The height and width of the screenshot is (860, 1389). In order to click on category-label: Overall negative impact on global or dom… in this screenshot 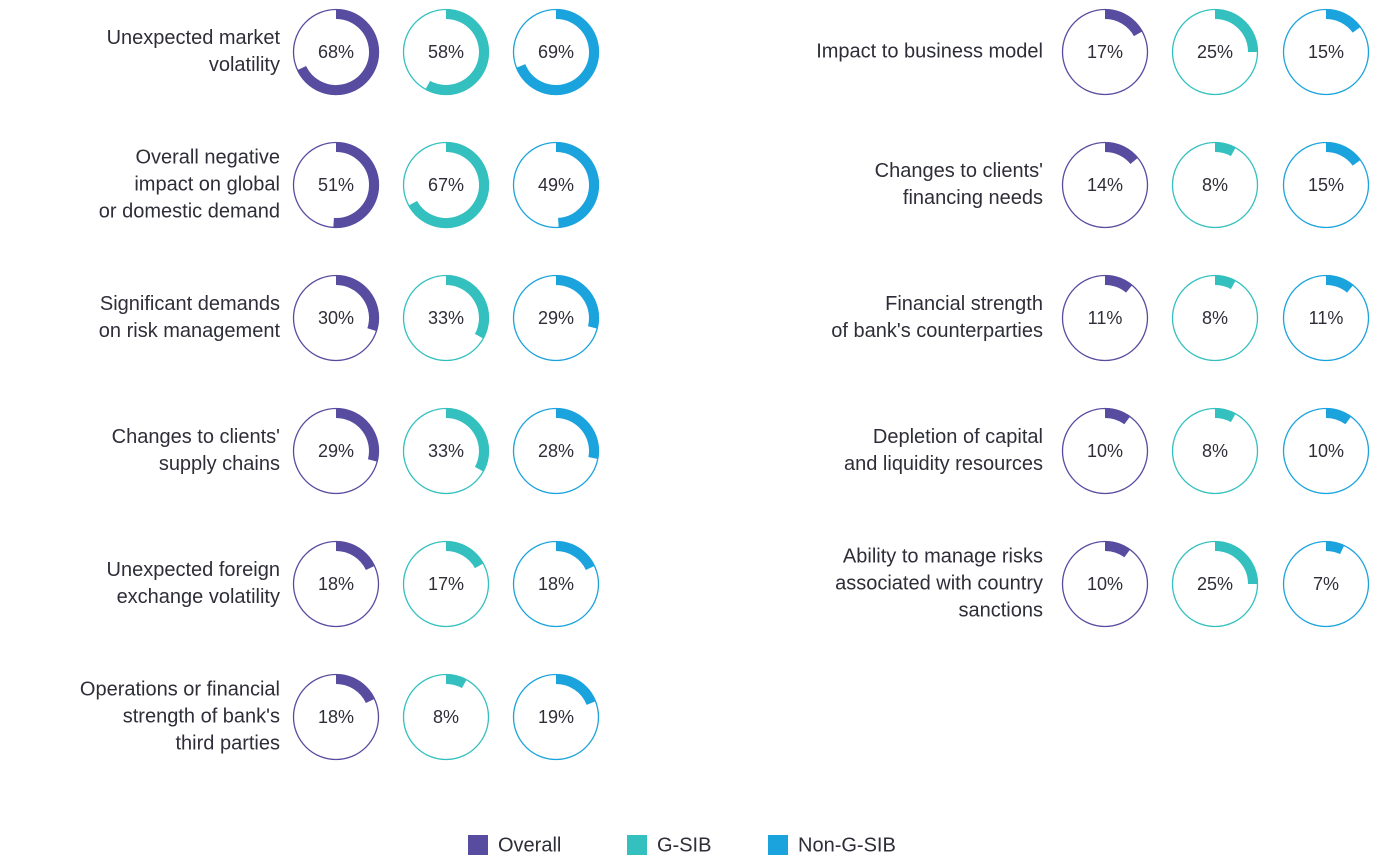, I will do `click(189, 184)`.